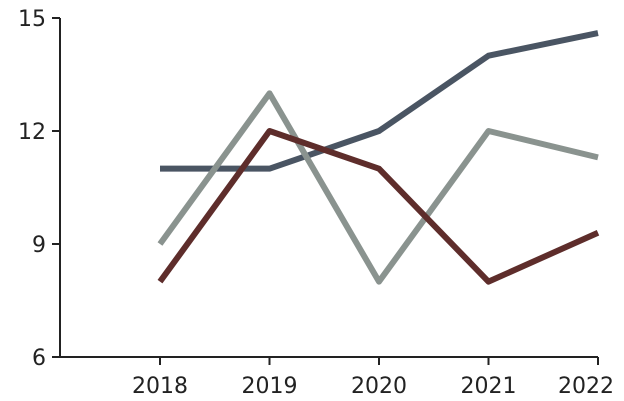  Describe the element at coordinates (39, 189) in the screenshot. I see `y-ticks: 6 9 12 15` at that location.